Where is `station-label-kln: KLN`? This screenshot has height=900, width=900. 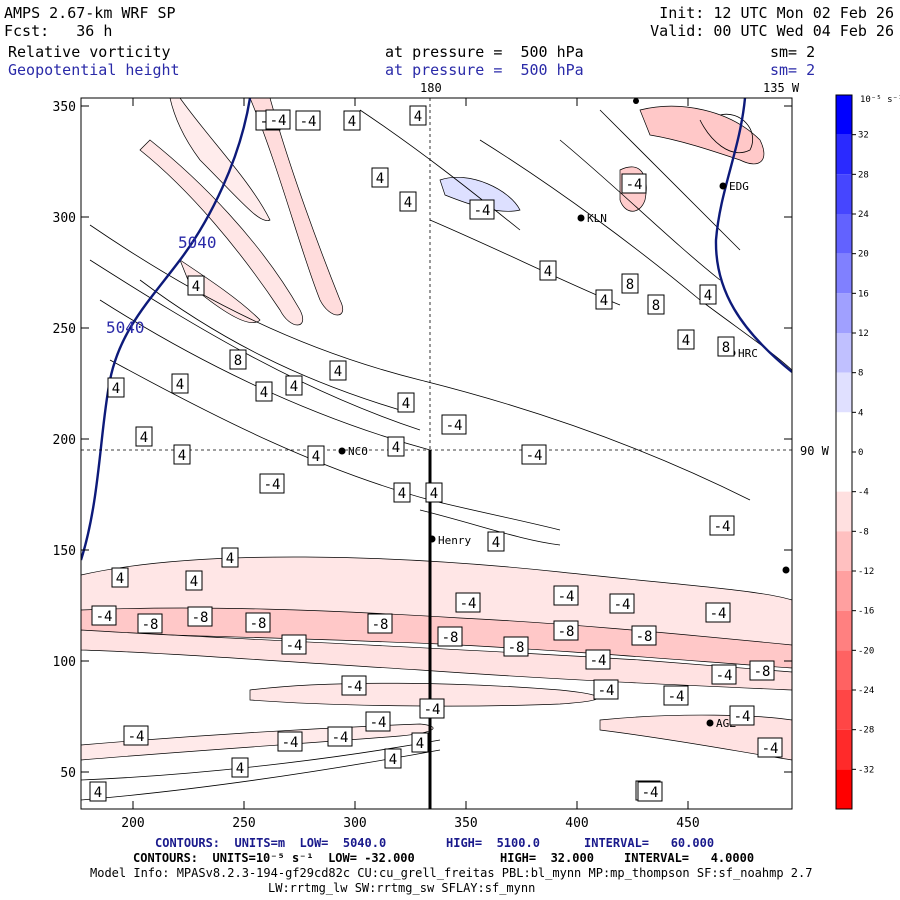
station-label-kln: KLN is located at coordinates (597, 218).